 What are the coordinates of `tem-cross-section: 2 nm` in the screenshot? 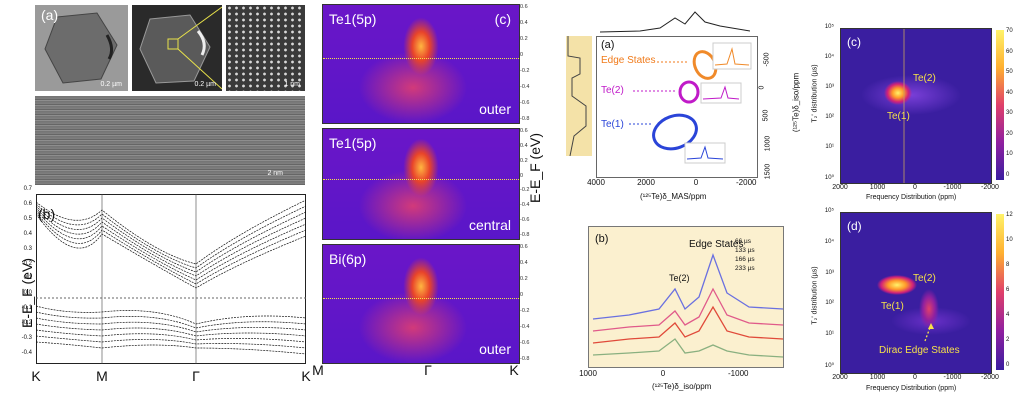 It's located at (170, 140).